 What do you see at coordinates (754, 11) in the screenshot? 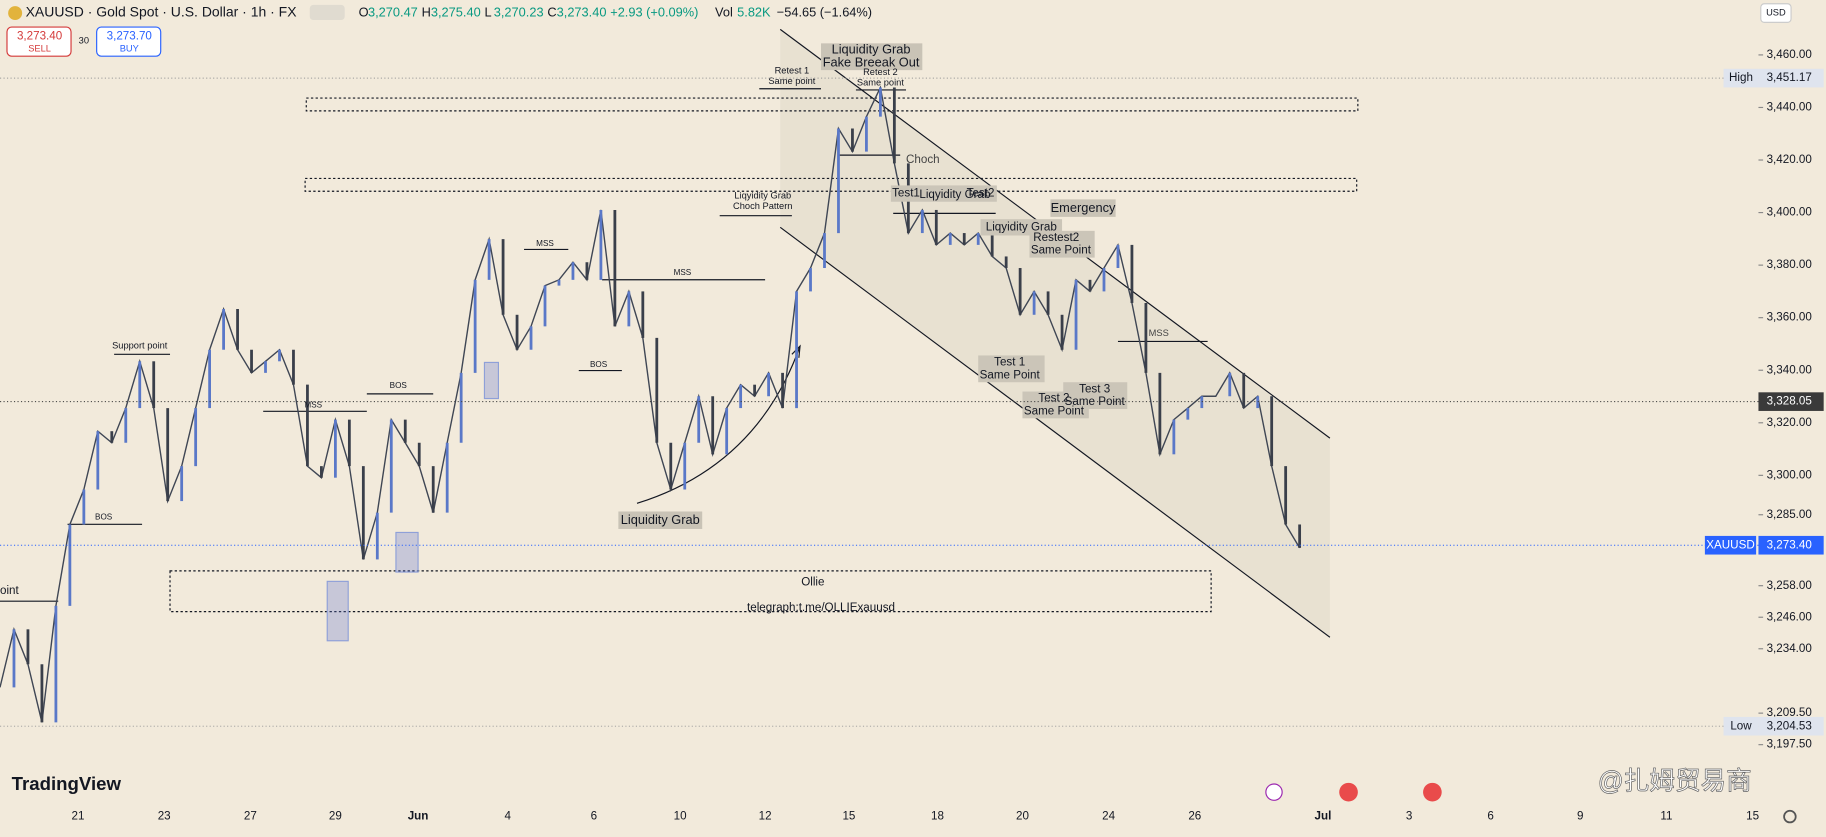
I see `ohlc-text: 5.82K` at bounding box center [754, 11].